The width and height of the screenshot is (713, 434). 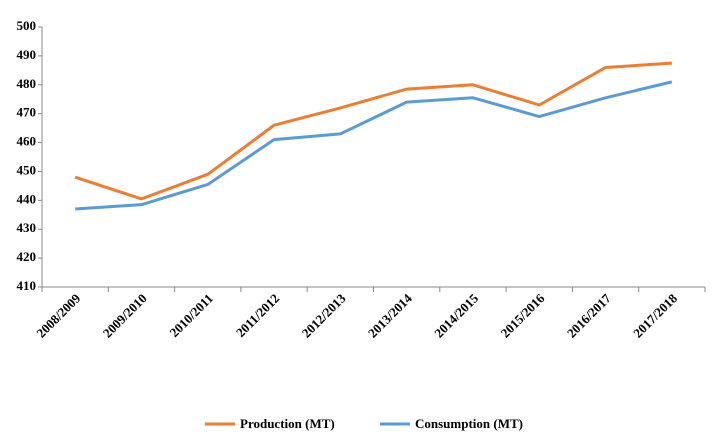 I want to click on x-tick-label: 2015/2016, so click(x=523, y=315).